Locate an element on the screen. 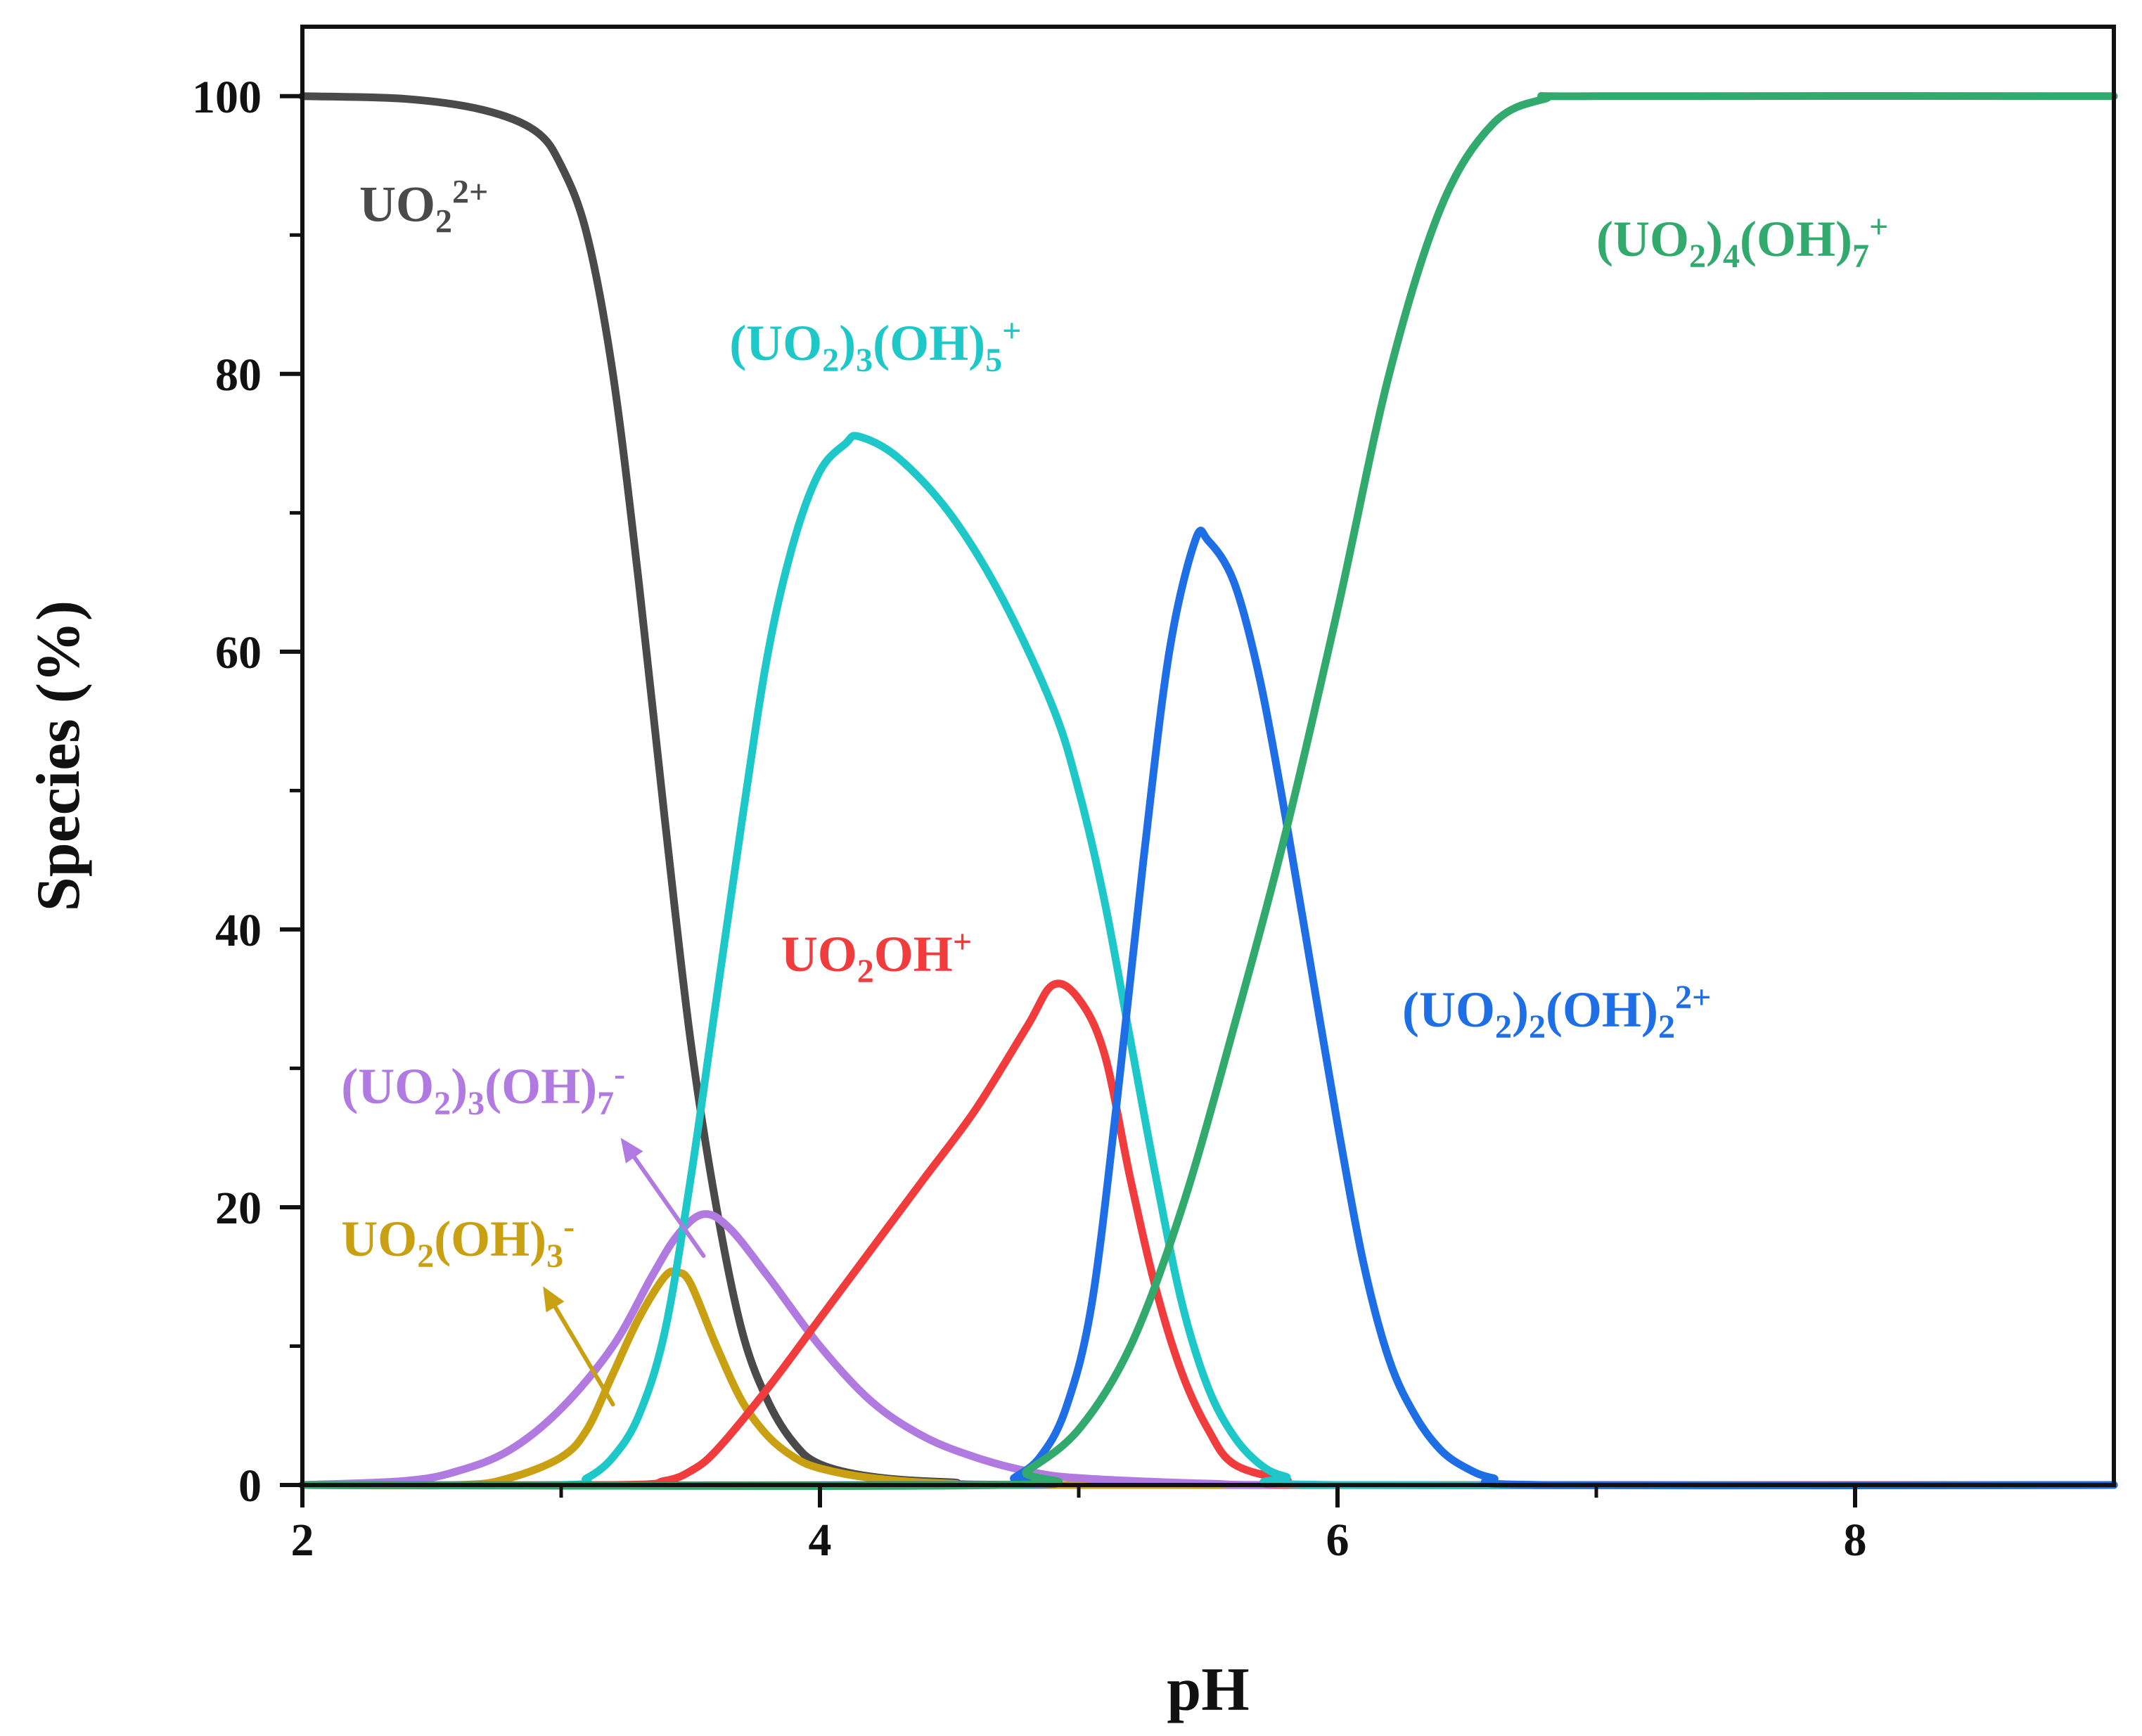 Image resolution: width=2142 pixels, height=1736 pixels. series-label-uo2: UO22+ is located at coordinates (423, 207).